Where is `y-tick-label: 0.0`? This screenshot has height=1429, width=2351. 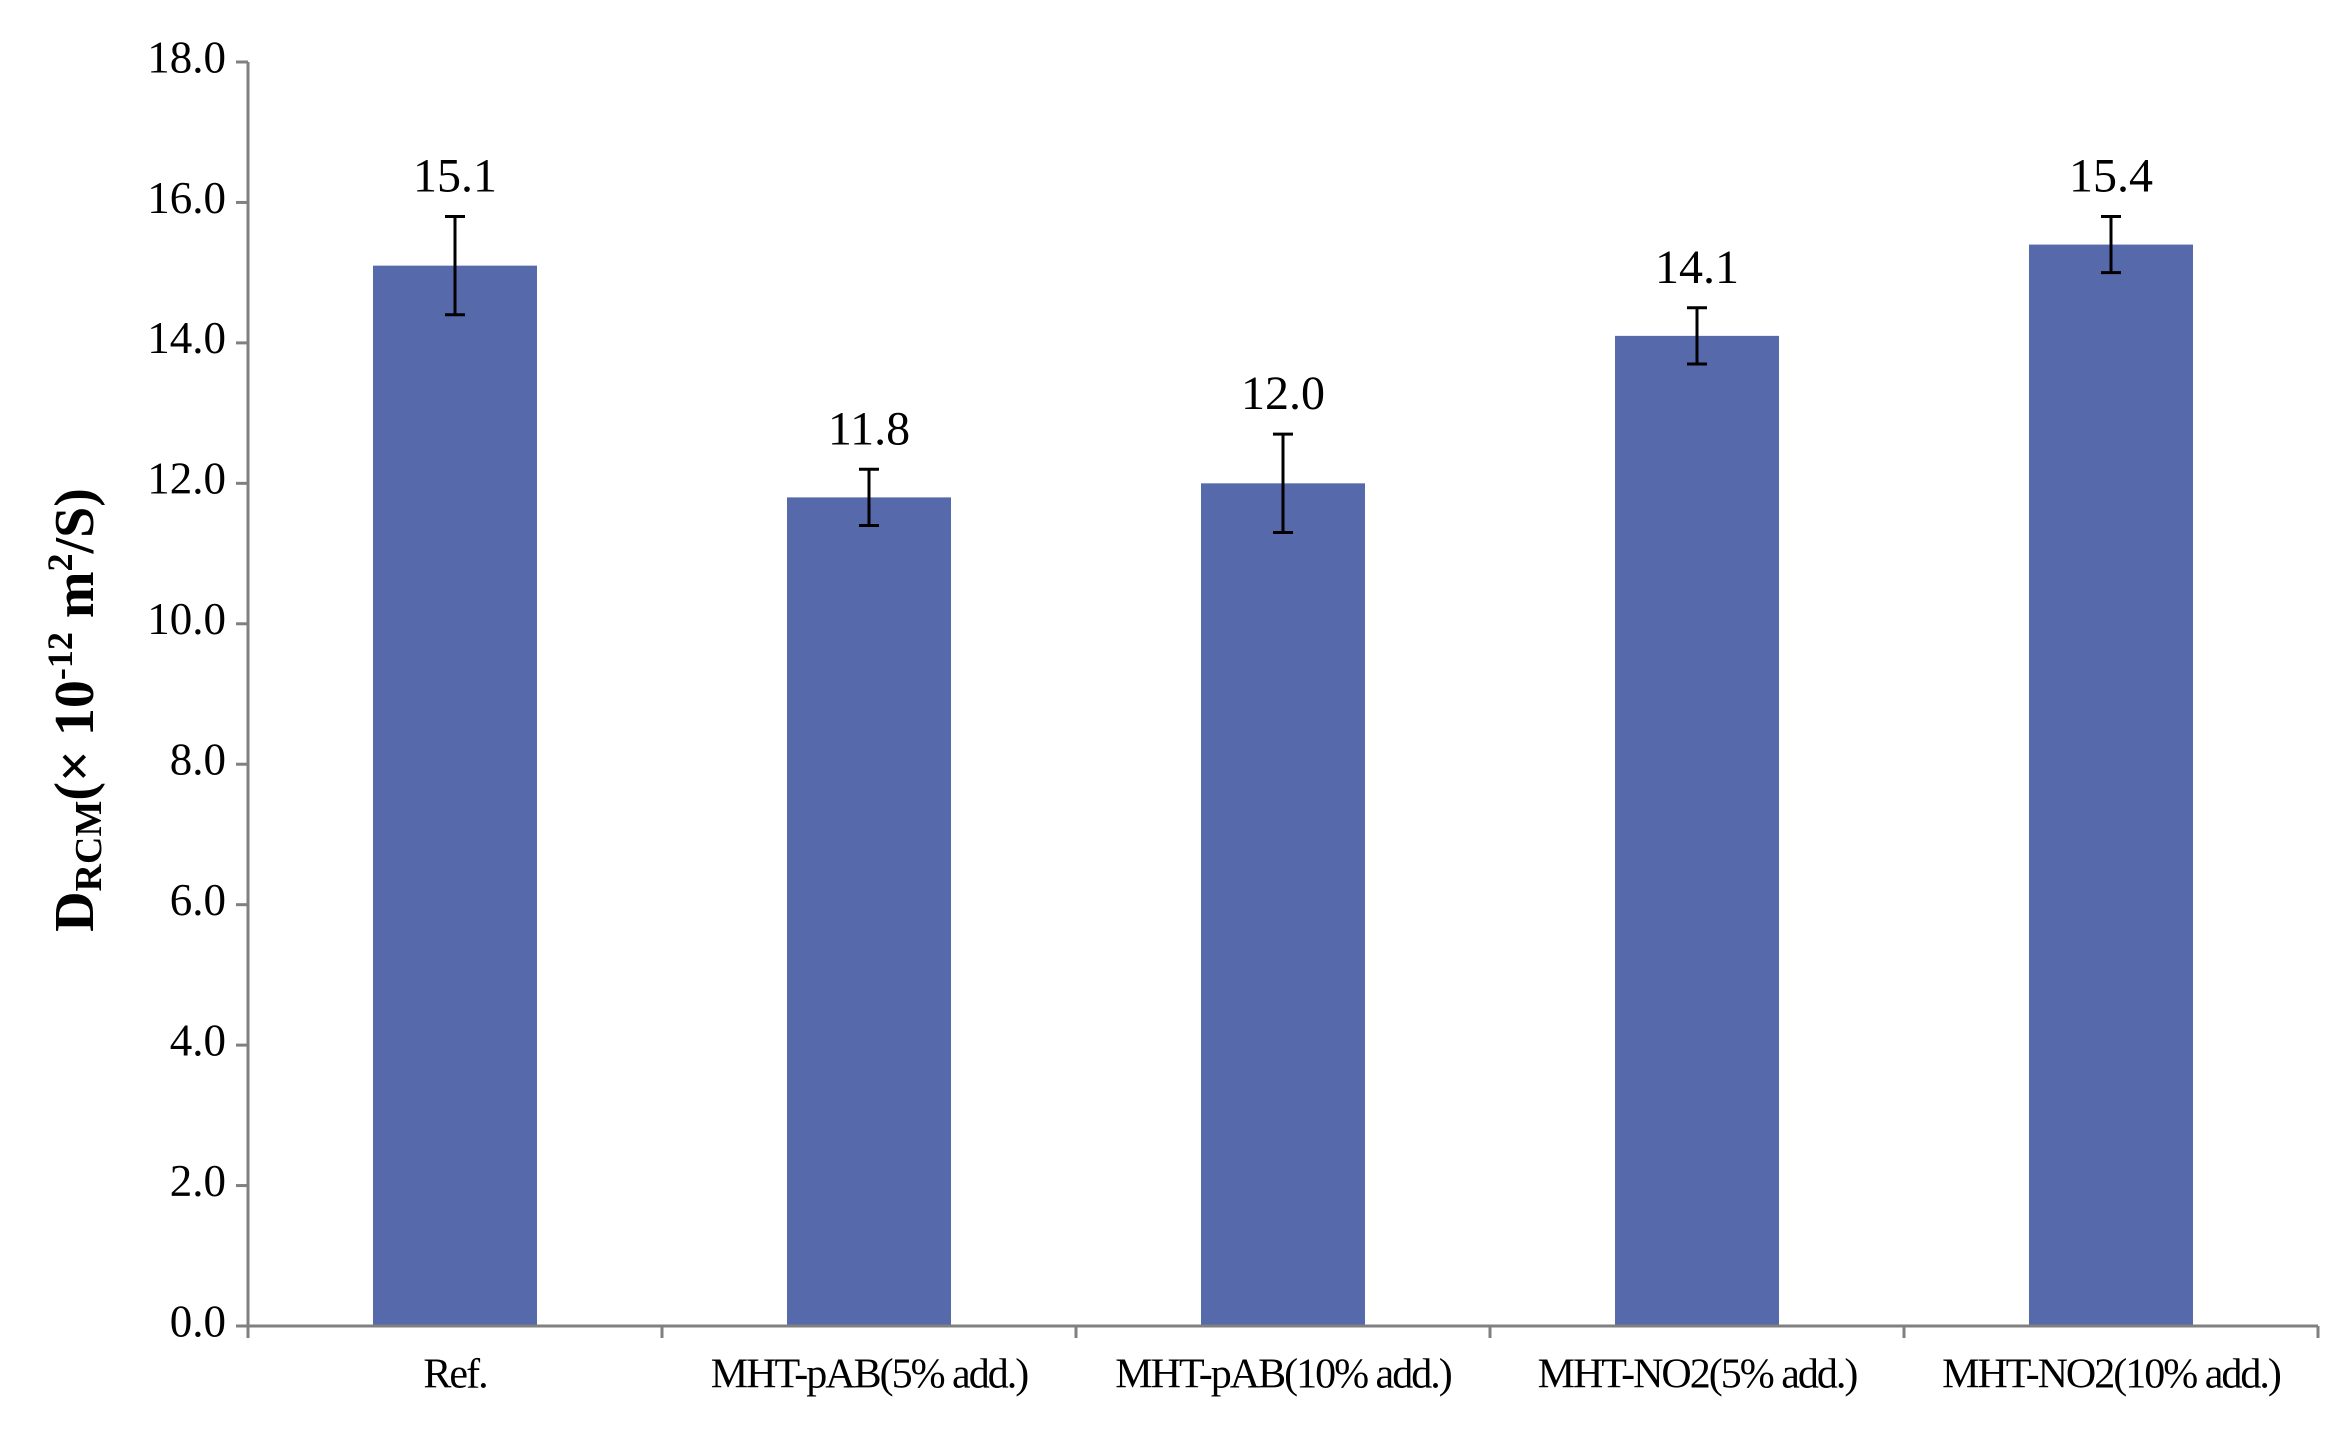 y-tick-label: 0.0 is located at coordinates (198, 1321).